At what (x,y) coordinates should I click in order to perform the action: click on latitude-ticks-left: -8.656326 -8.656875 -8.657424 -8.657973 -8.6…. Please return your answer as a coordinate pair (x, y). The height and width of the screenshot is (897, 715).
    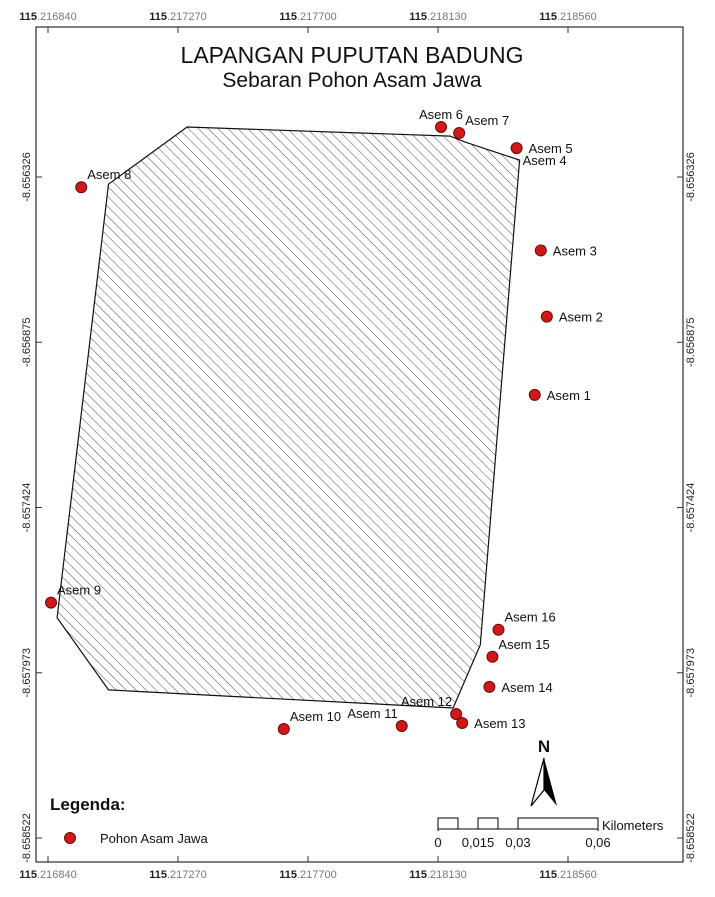
    Looking at the image, I should click on (31, 507).